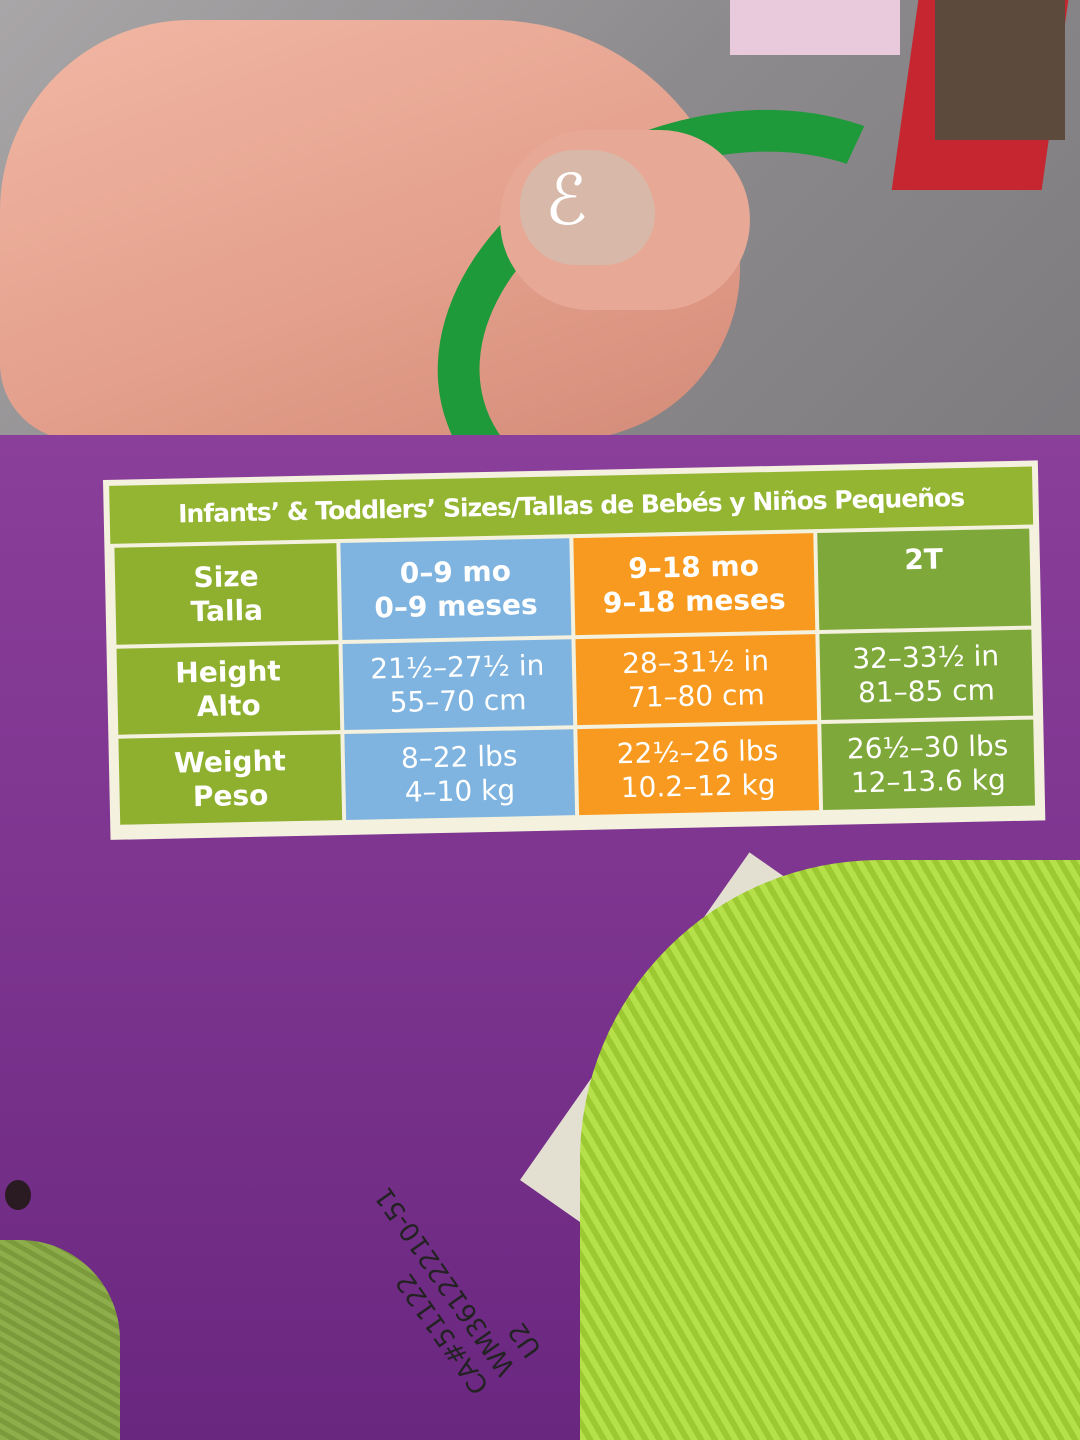 This screenshot has width=1080, height=1440. I want to click on pink-box, so click(815, 27).